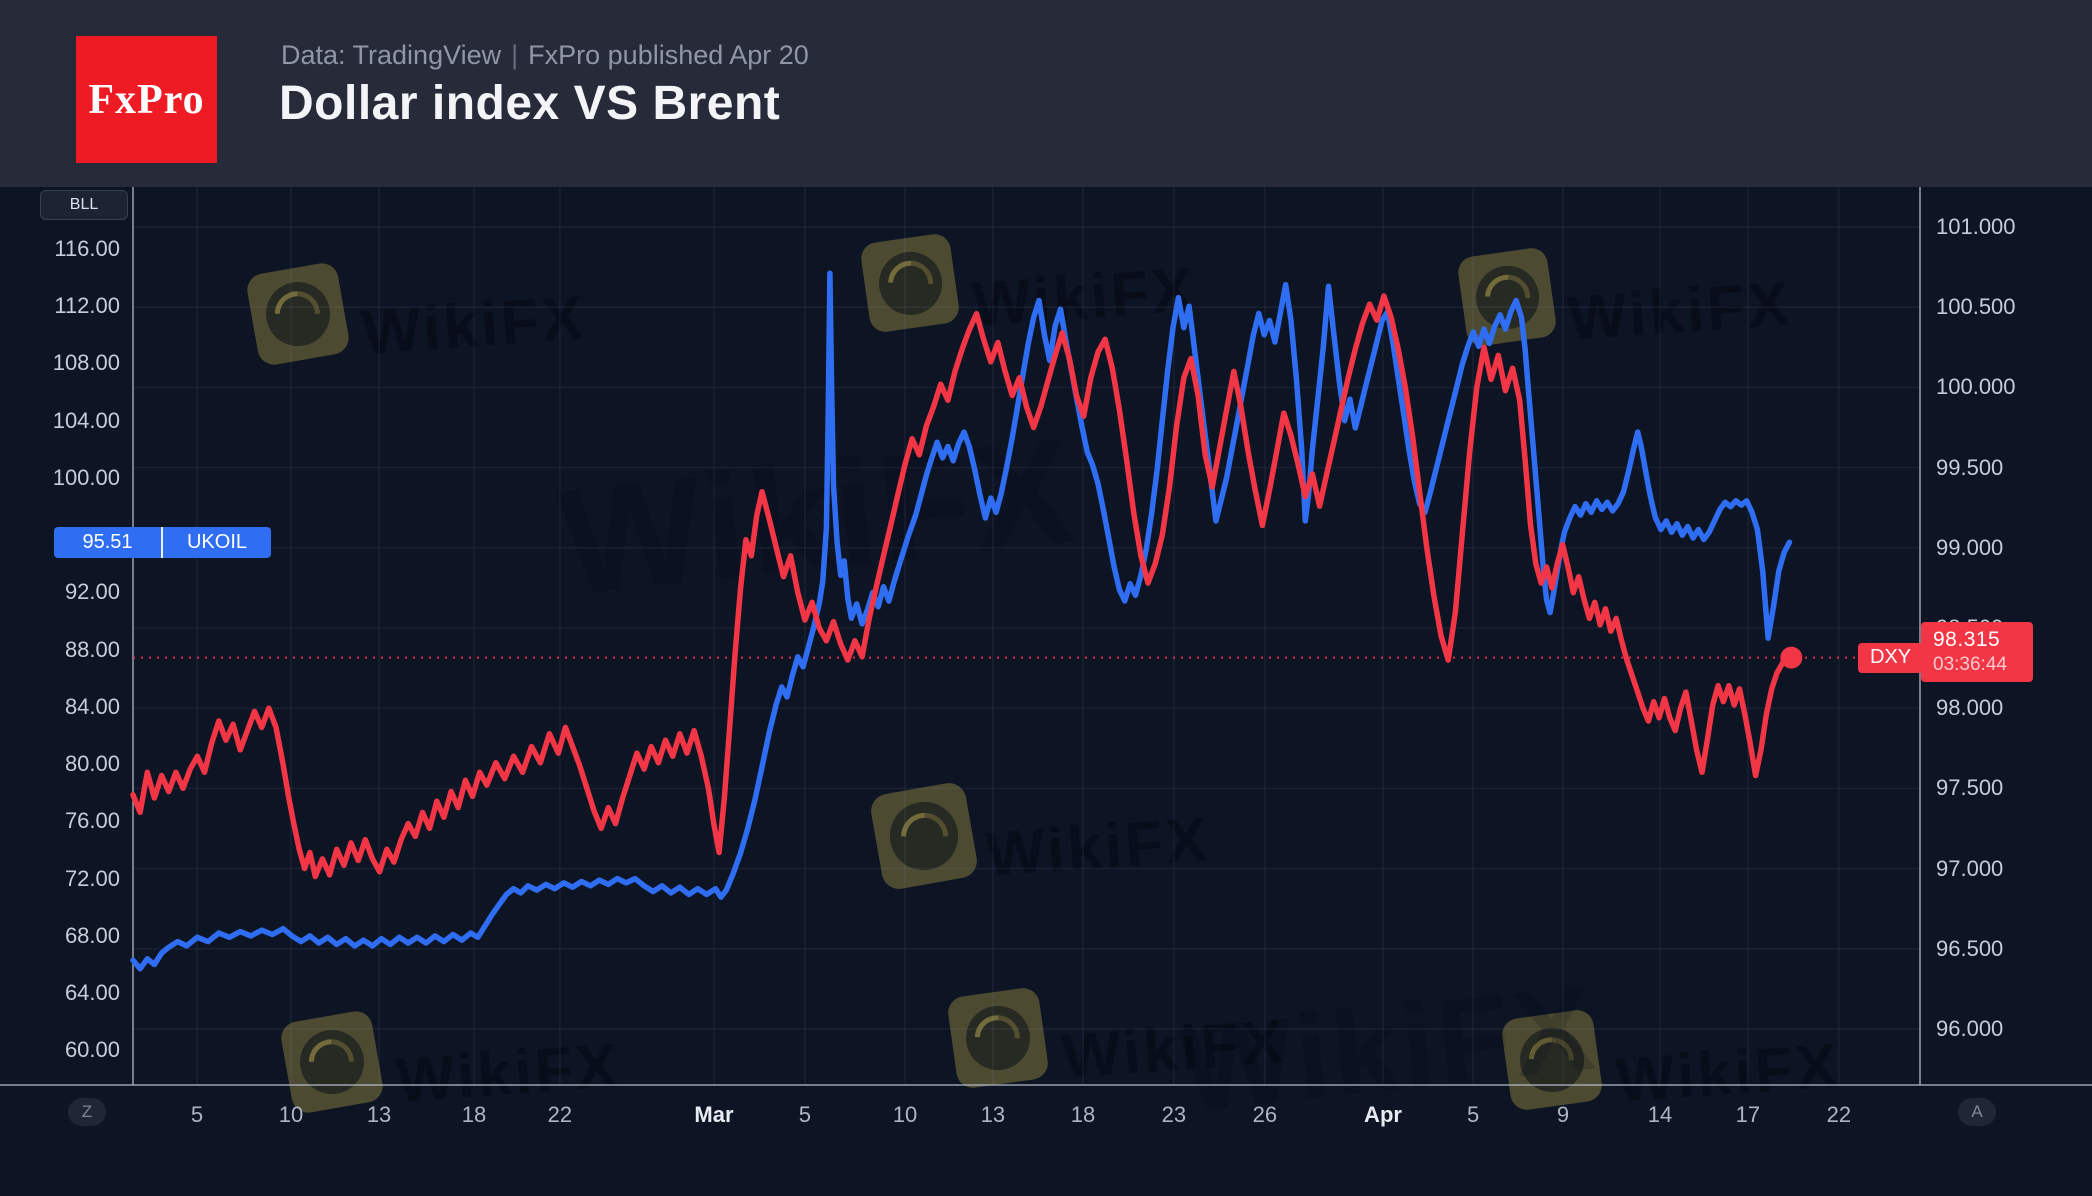  I want to click on time-axis-tick: 23, so click(1174, 1114).